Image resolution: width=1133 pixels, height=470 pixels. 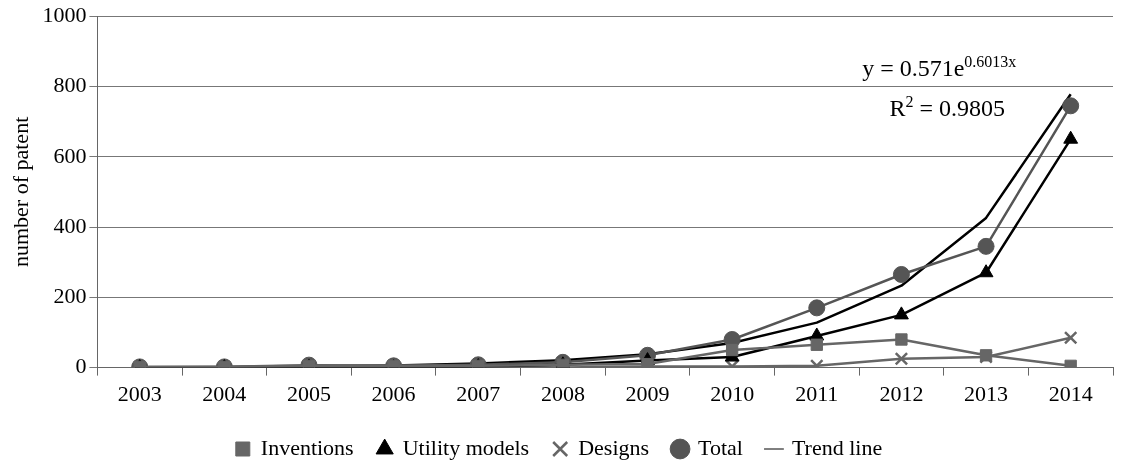 What do you see at coordinates (81, 366) in the screenshot?
I see `y-tick-label: 0` at bounding box center [81, 366].